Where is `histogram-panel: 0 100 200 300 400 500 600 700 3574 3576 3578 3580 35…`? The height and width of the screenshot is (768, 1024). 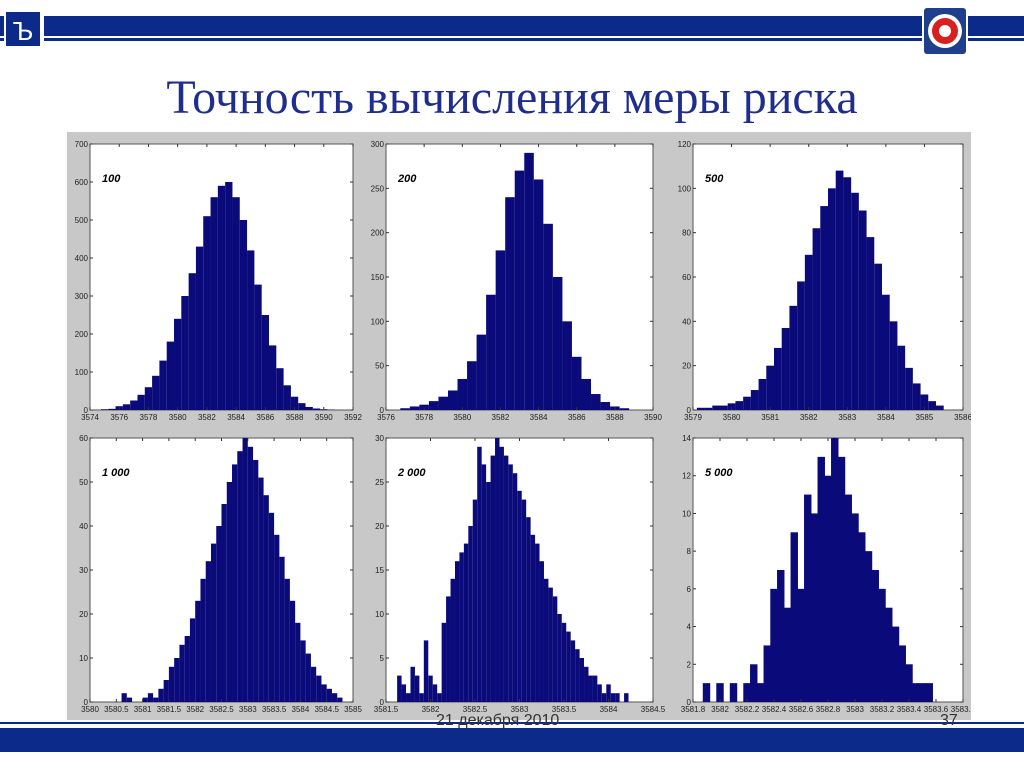
histogram-panel: 0 100 200 300 400 500 600 700 3574 3576 3578 3580 35… is located at coordinates (219, 281).